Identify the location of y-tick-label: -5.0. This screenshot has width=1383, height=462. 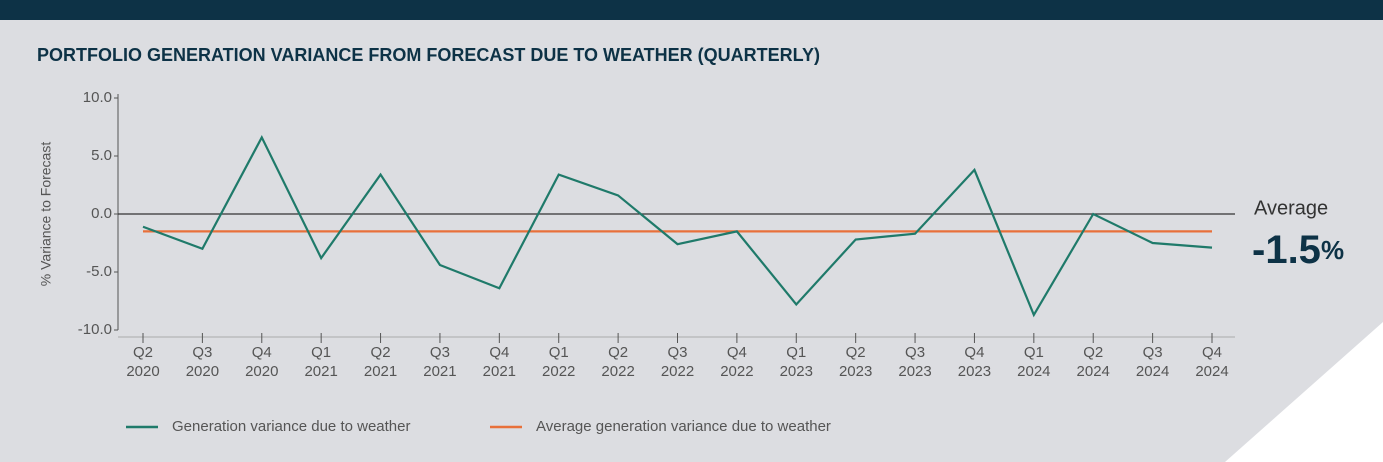
(99, 271).